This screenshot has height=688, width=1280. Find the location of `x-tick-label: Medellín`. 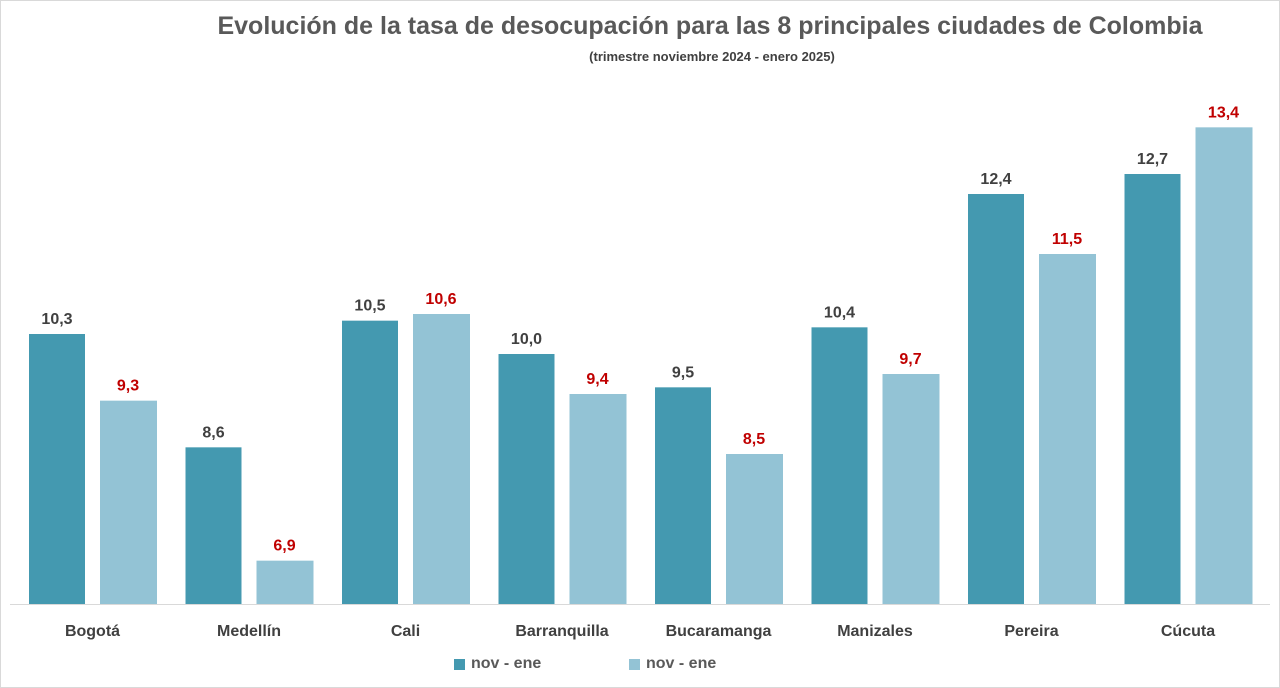

x-tick-label: Medellín is located at coordinates (249, 631).